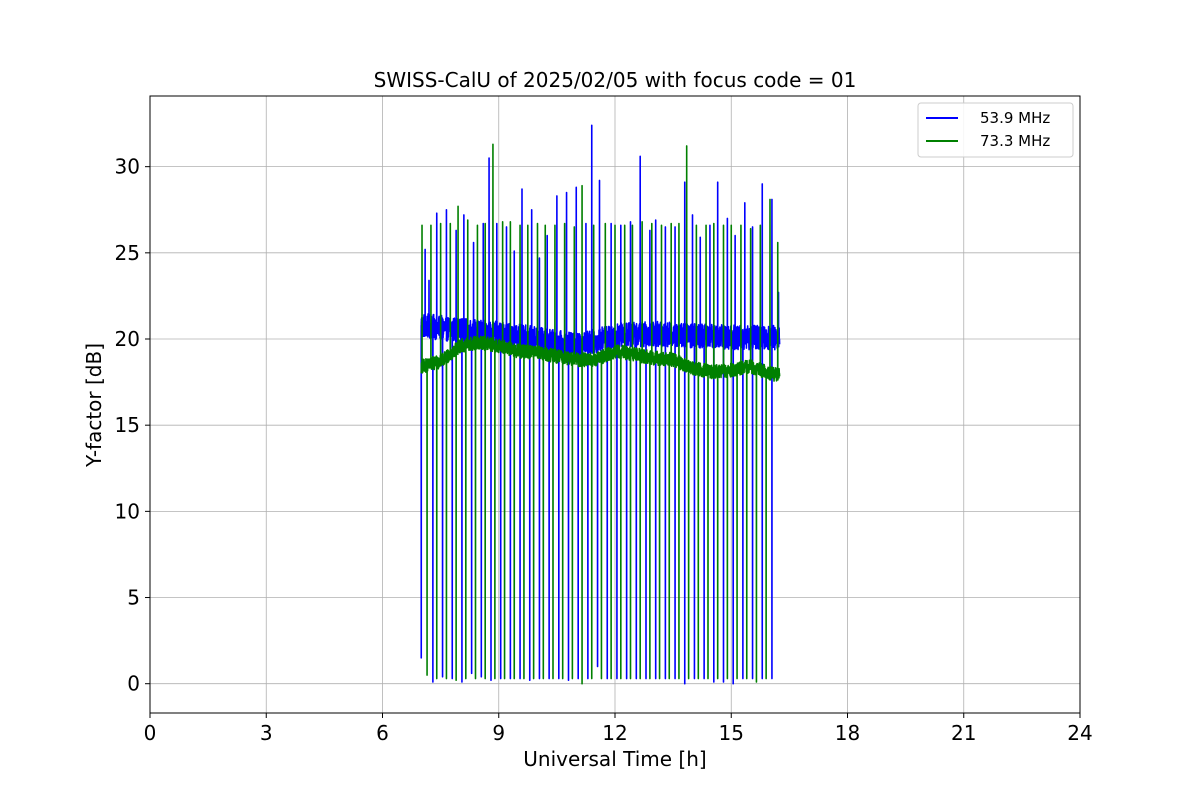 The image size is (1200, 804). What do you see at coordinates (127, 167) in the screenshot?
I see `y-tick-label: 30` at bounding box center [127, 167].